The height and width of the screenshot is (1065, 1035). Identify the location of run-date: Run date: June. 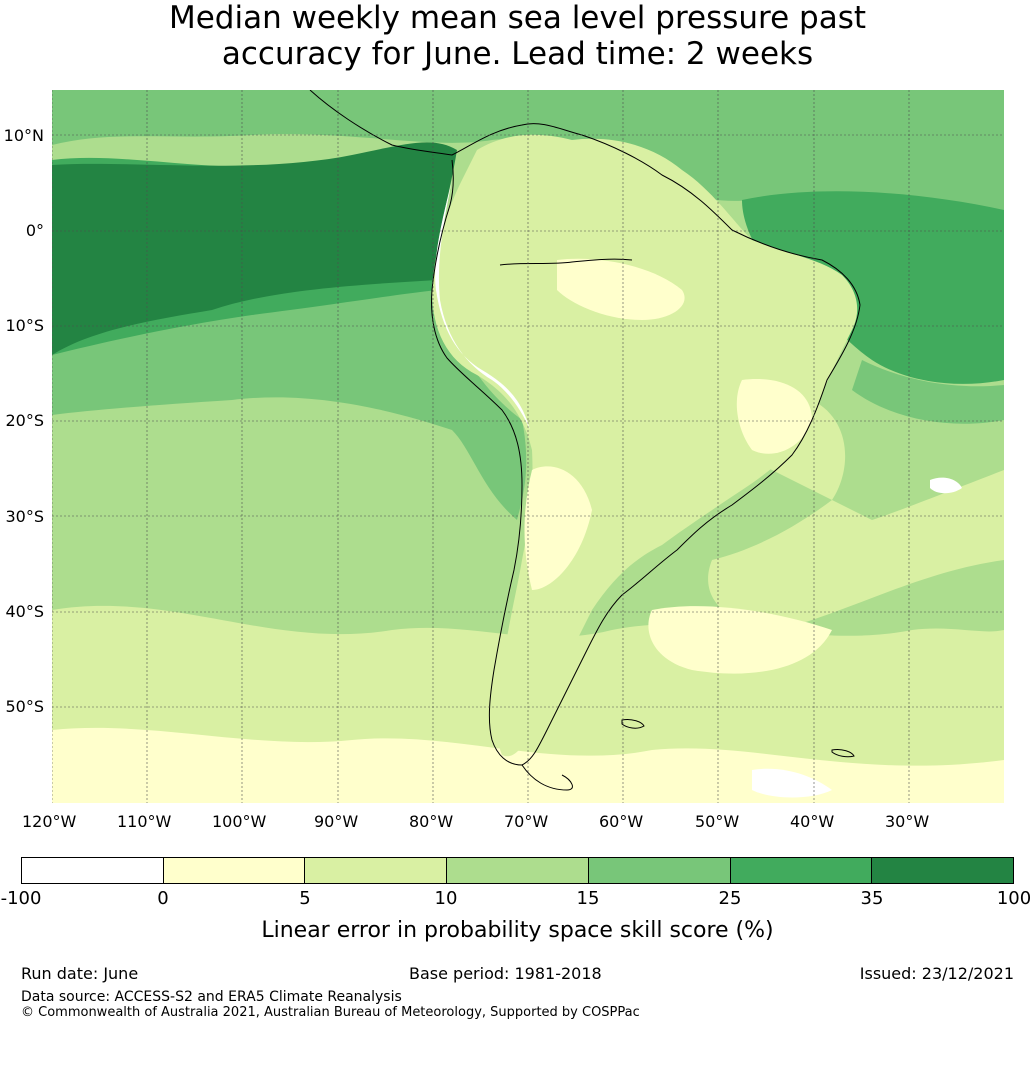
(80, 973).